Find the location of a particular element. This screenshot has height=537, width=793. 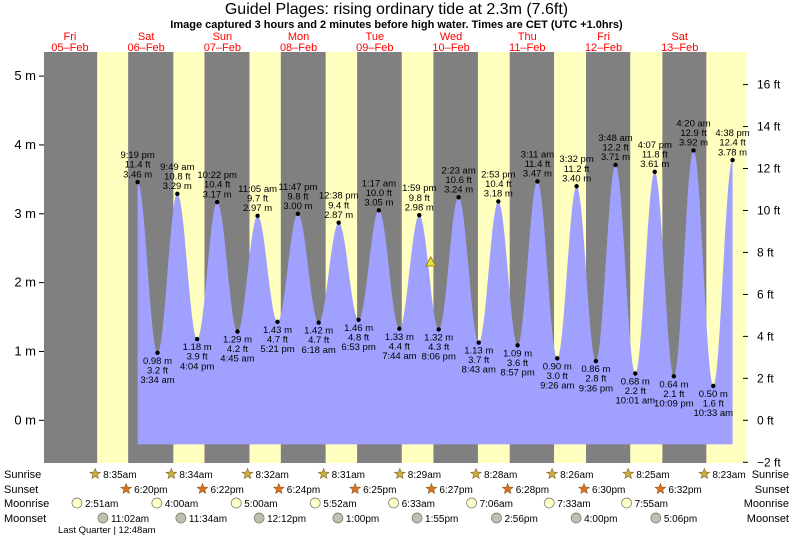

high-tide-label: 11:47 pm is located at coordinates (297, 187).